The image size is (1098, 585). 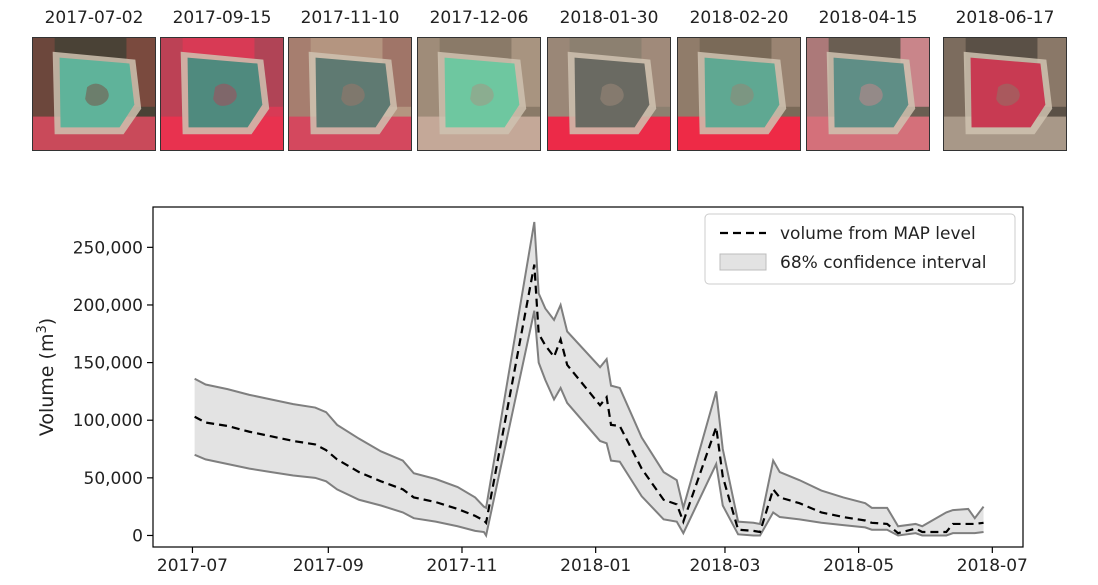 I want to click on x-tick-label: 2018-07, so click(x=992, y=566).